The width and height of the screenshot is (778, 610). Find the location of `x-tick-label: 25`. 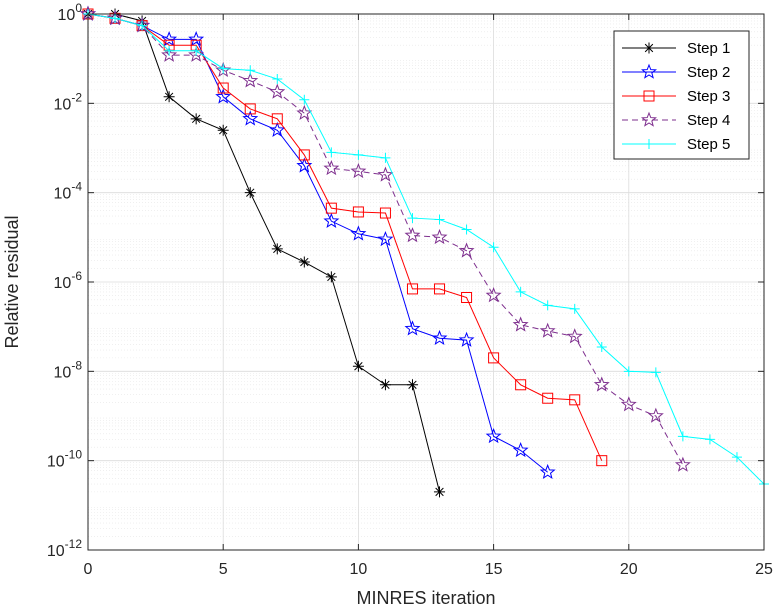

x-tick-label: 25 is located at coordinates (764, 569).